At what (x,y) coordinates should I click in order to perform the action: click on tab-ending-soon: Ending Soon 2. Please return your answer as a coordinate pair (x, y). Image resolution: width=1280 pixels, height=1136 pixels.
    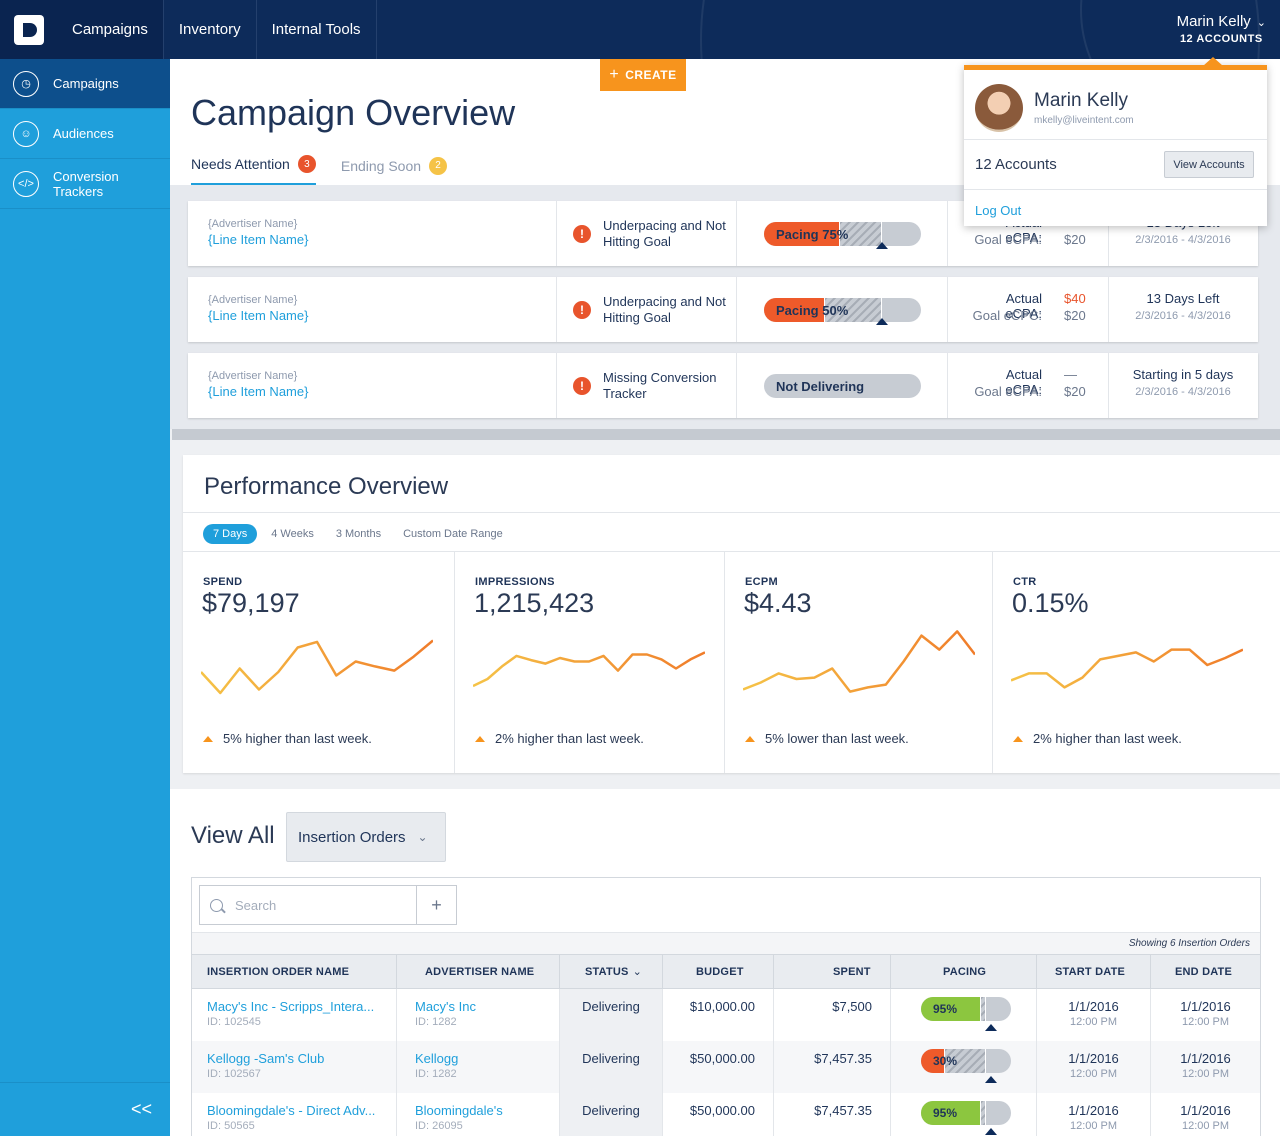
    Looking at the image, I should click on (394, 170).